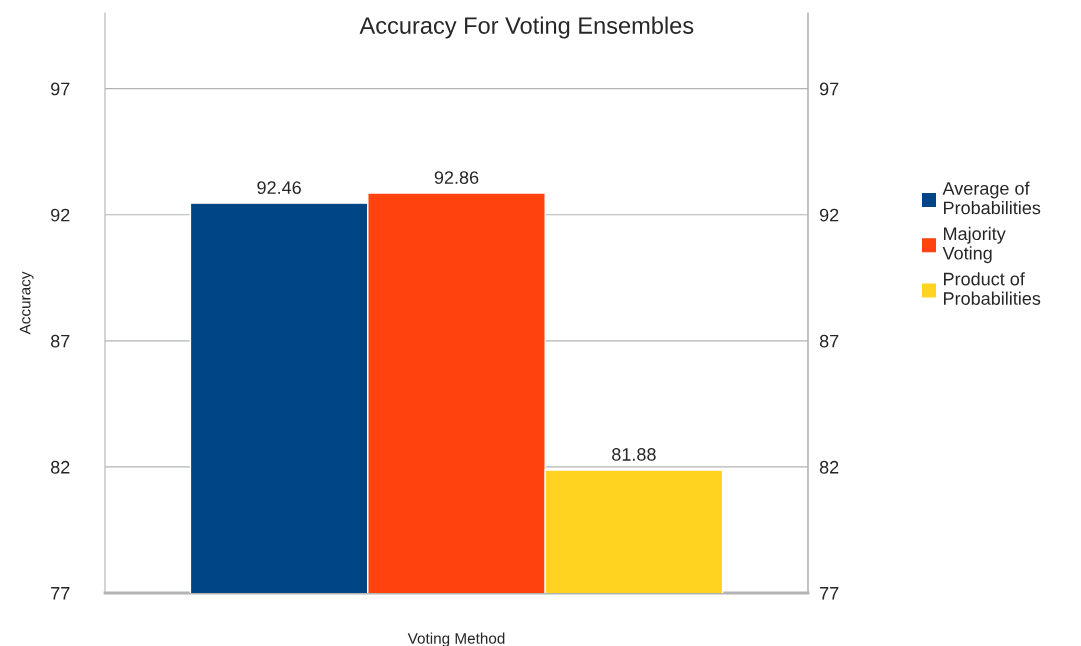  Describe the element at coordinates (991, 198) in the screenshot. I see `legend-label: Average of Probabilities` at that location.